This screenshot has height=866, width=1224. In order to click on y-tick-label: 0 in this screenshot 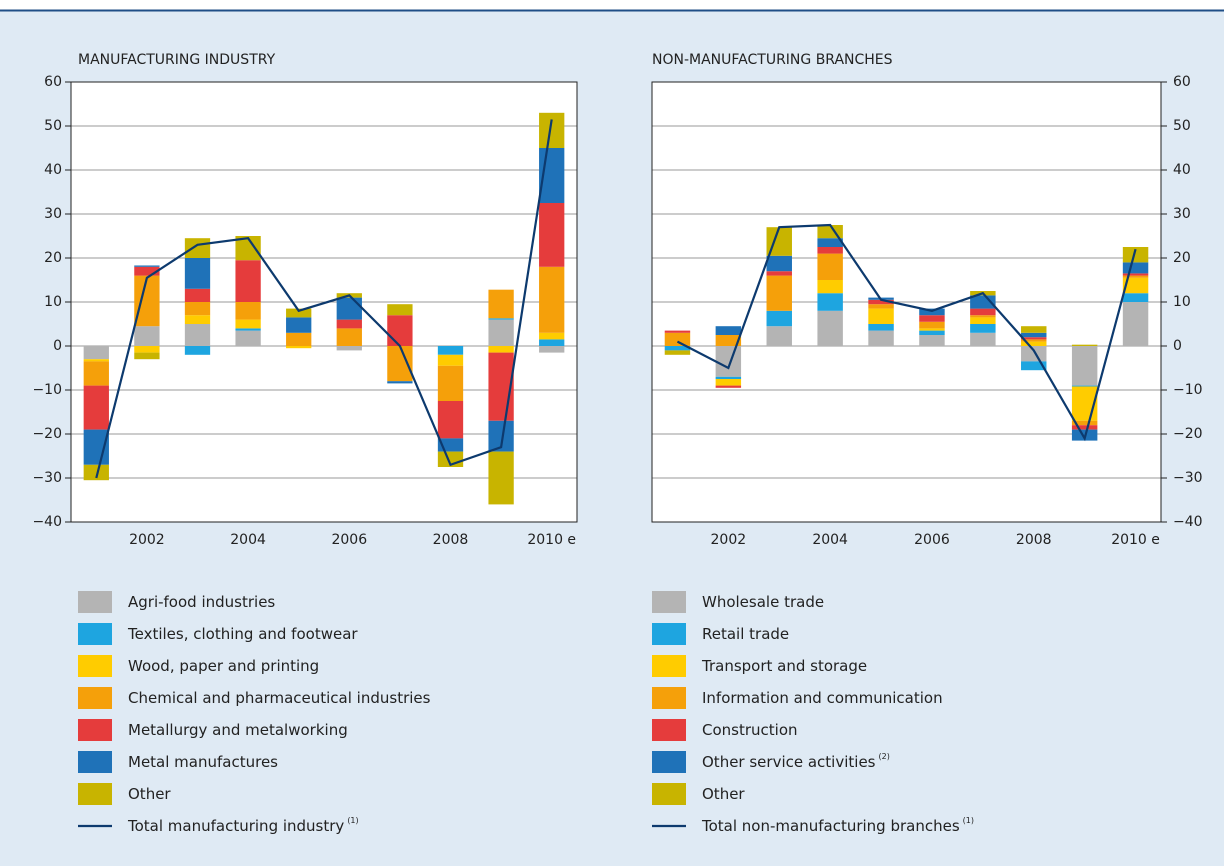, I will do `click(57, 346)`.